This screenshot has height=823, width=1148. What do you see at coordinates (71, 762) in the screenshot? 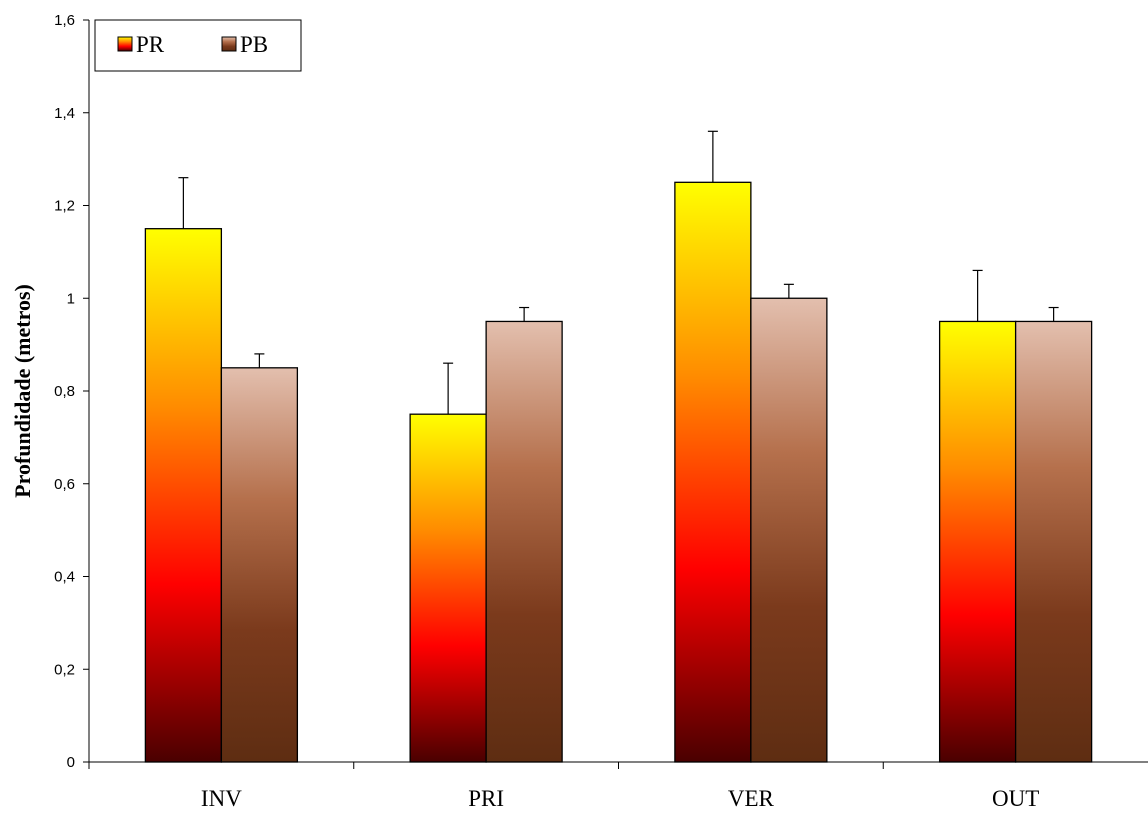
I see `y-tick-label: 0` at bounding box center [71, 762].